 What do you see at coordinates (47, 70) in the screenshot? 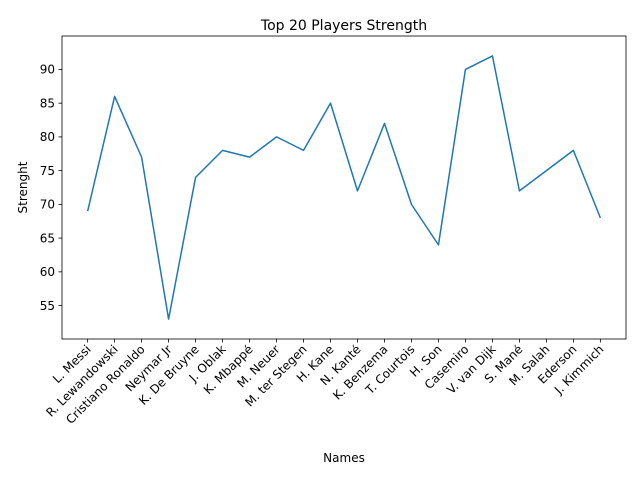
I see `y-tick-label: 90` at bounding box center [47, 70].